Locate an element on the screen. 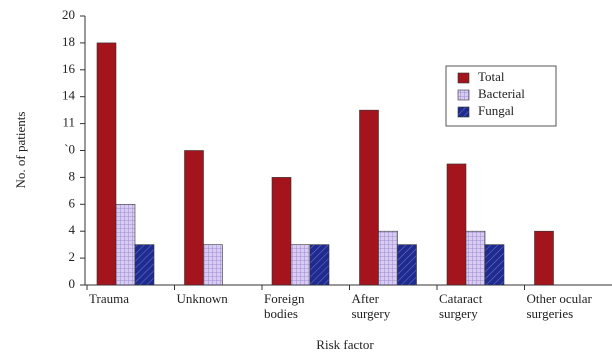 This screenshot has width=612, height=358. y-tick-label: 2 is located at coordinates (72, 256).